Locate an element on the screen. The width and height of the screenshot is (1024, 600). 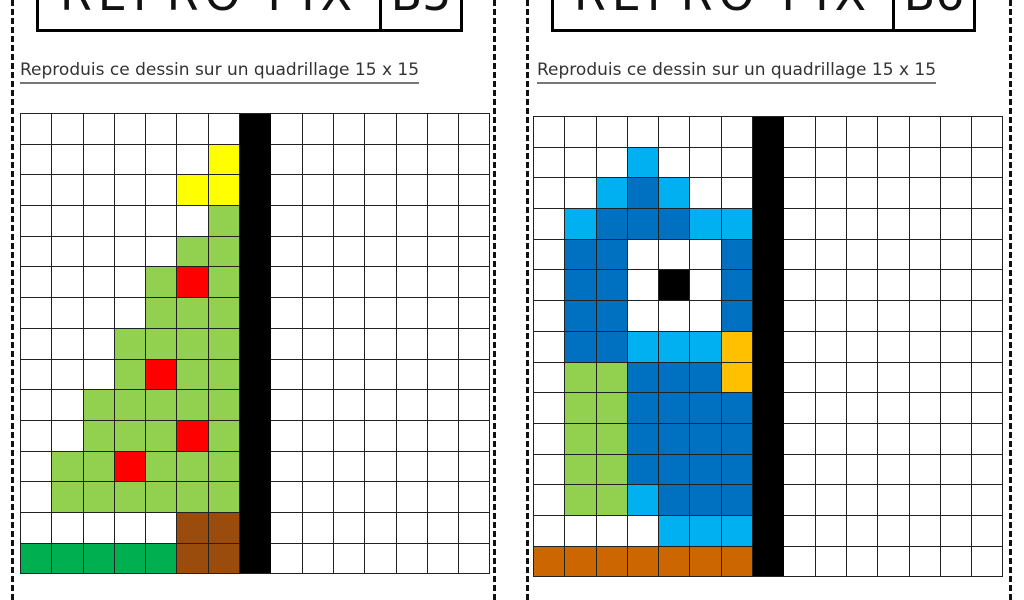
cut-line-middle-left is located at coordinates (494, 300).